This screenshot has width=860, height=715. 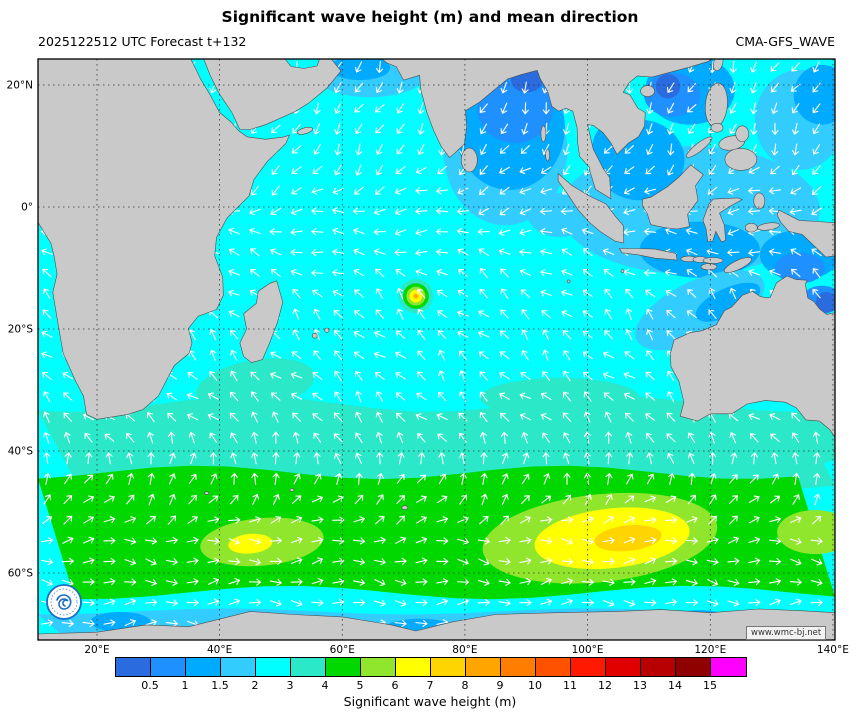 What do you see at coordinates (395, 685) in the screenshot?
I see `colorbar-tick-label: 6` at bounding box center [395, 685].